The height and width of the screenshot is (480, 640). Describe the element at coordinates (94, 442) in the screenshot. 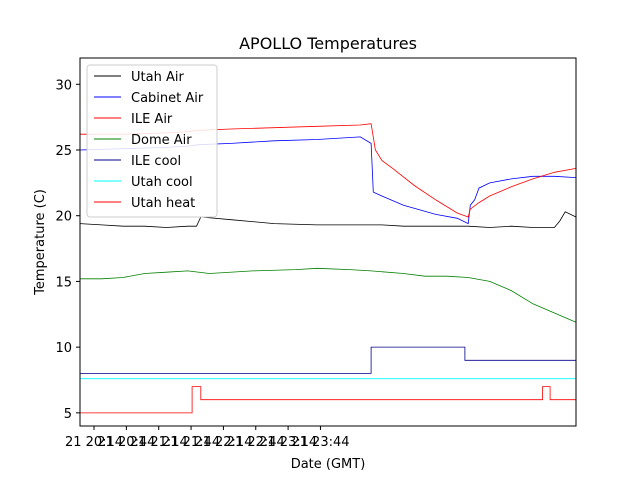

I see `x-tick-label: 21 20:14` at that location.